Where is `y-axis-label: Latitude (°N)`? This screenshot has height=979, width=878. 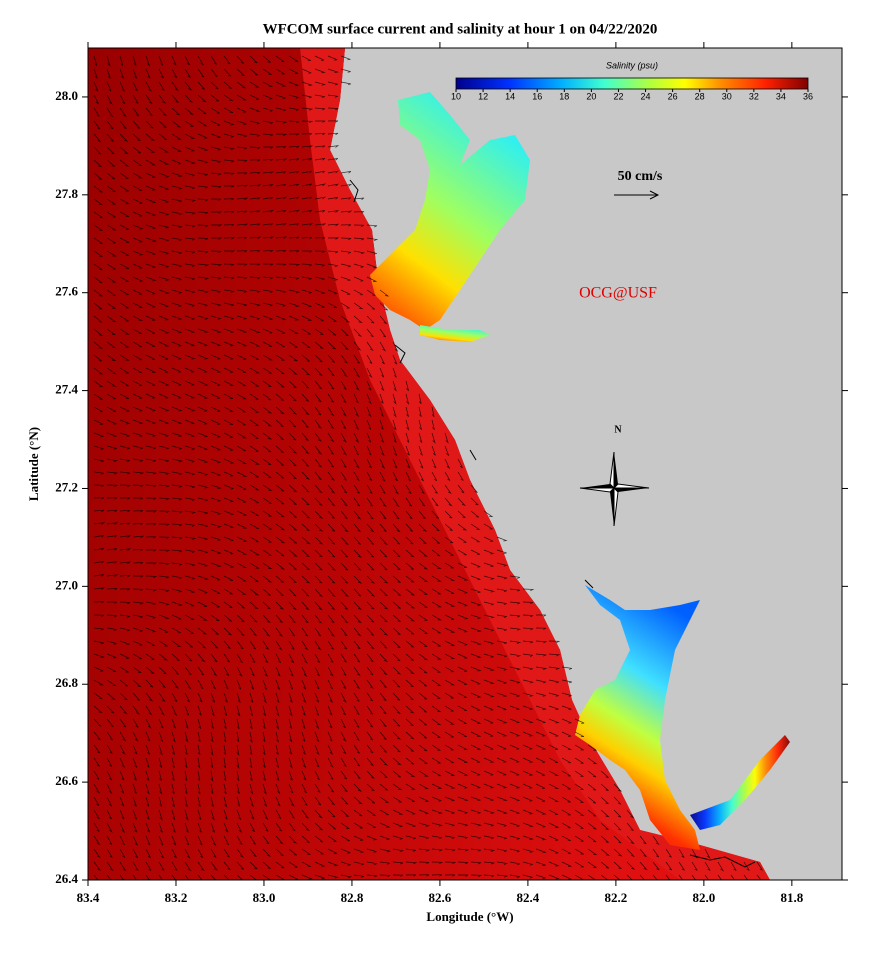
y-axis-label: Latitude (°N) is located at coordinates (33, 464).